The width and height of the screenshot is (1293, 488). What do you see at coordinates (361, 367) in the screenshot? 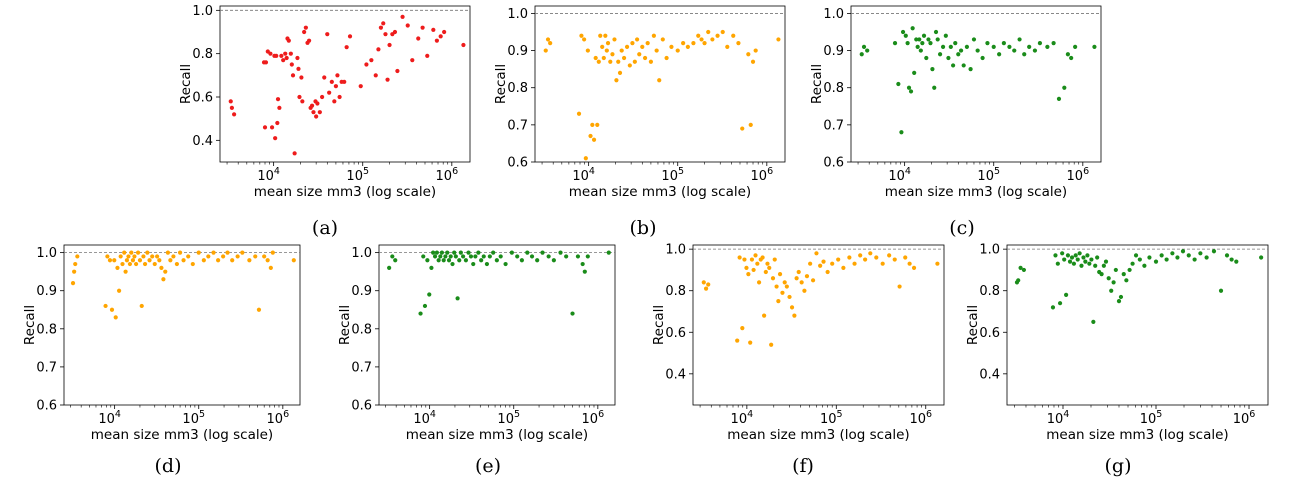
I see `y-tick-label: 0.7` at bounding box center [361, 367].